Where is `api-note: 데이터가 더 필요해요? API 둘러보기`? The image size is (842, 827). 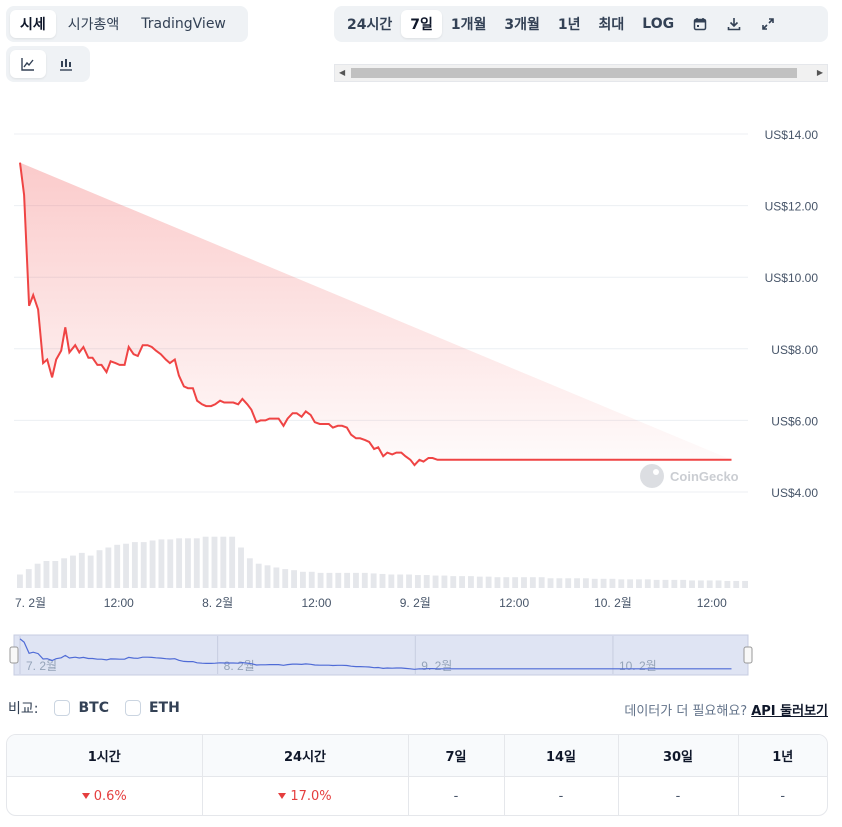 api-note: 데이터가 더 필요해요? API 둘러보기 is located at coordinates (726, 709).